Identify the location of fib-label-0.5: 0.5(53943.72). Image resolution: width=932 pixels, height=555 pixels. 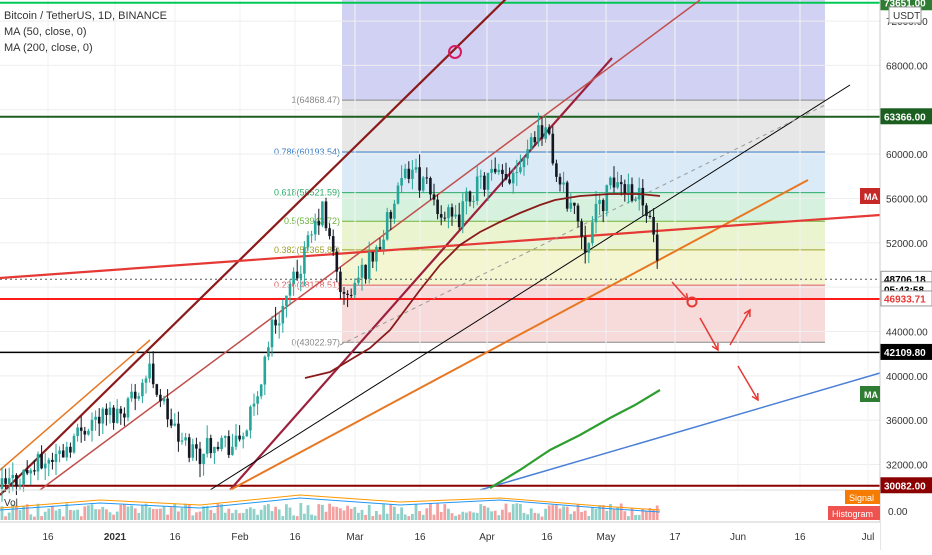
(312, 221).